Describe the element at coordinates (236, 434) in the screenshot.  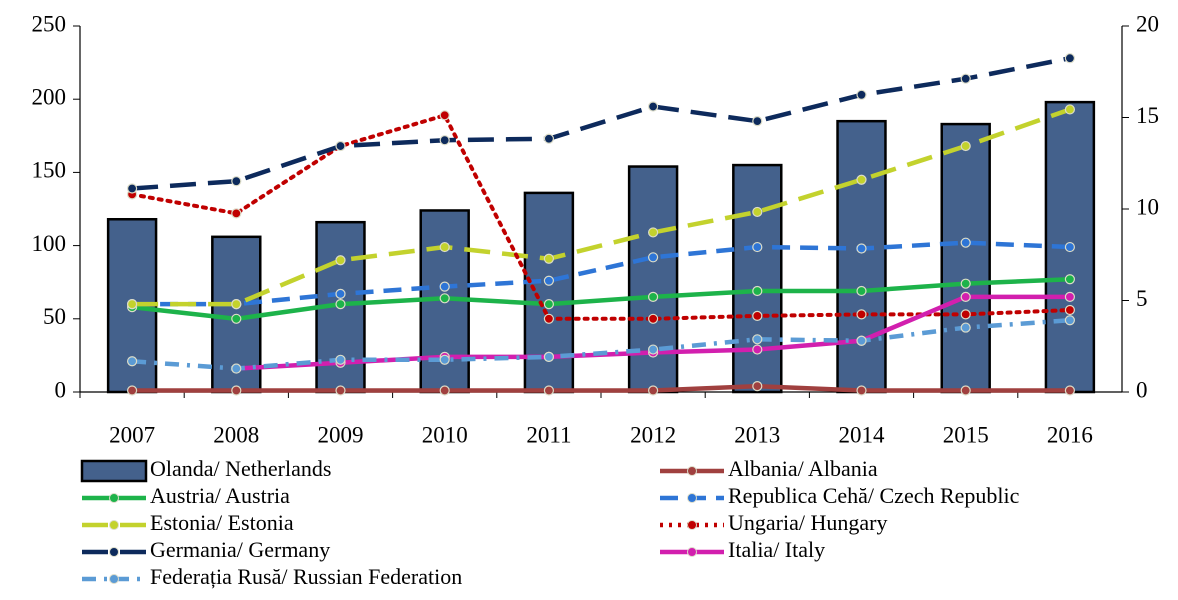
I see `x-tick-label: 2008` at that location.